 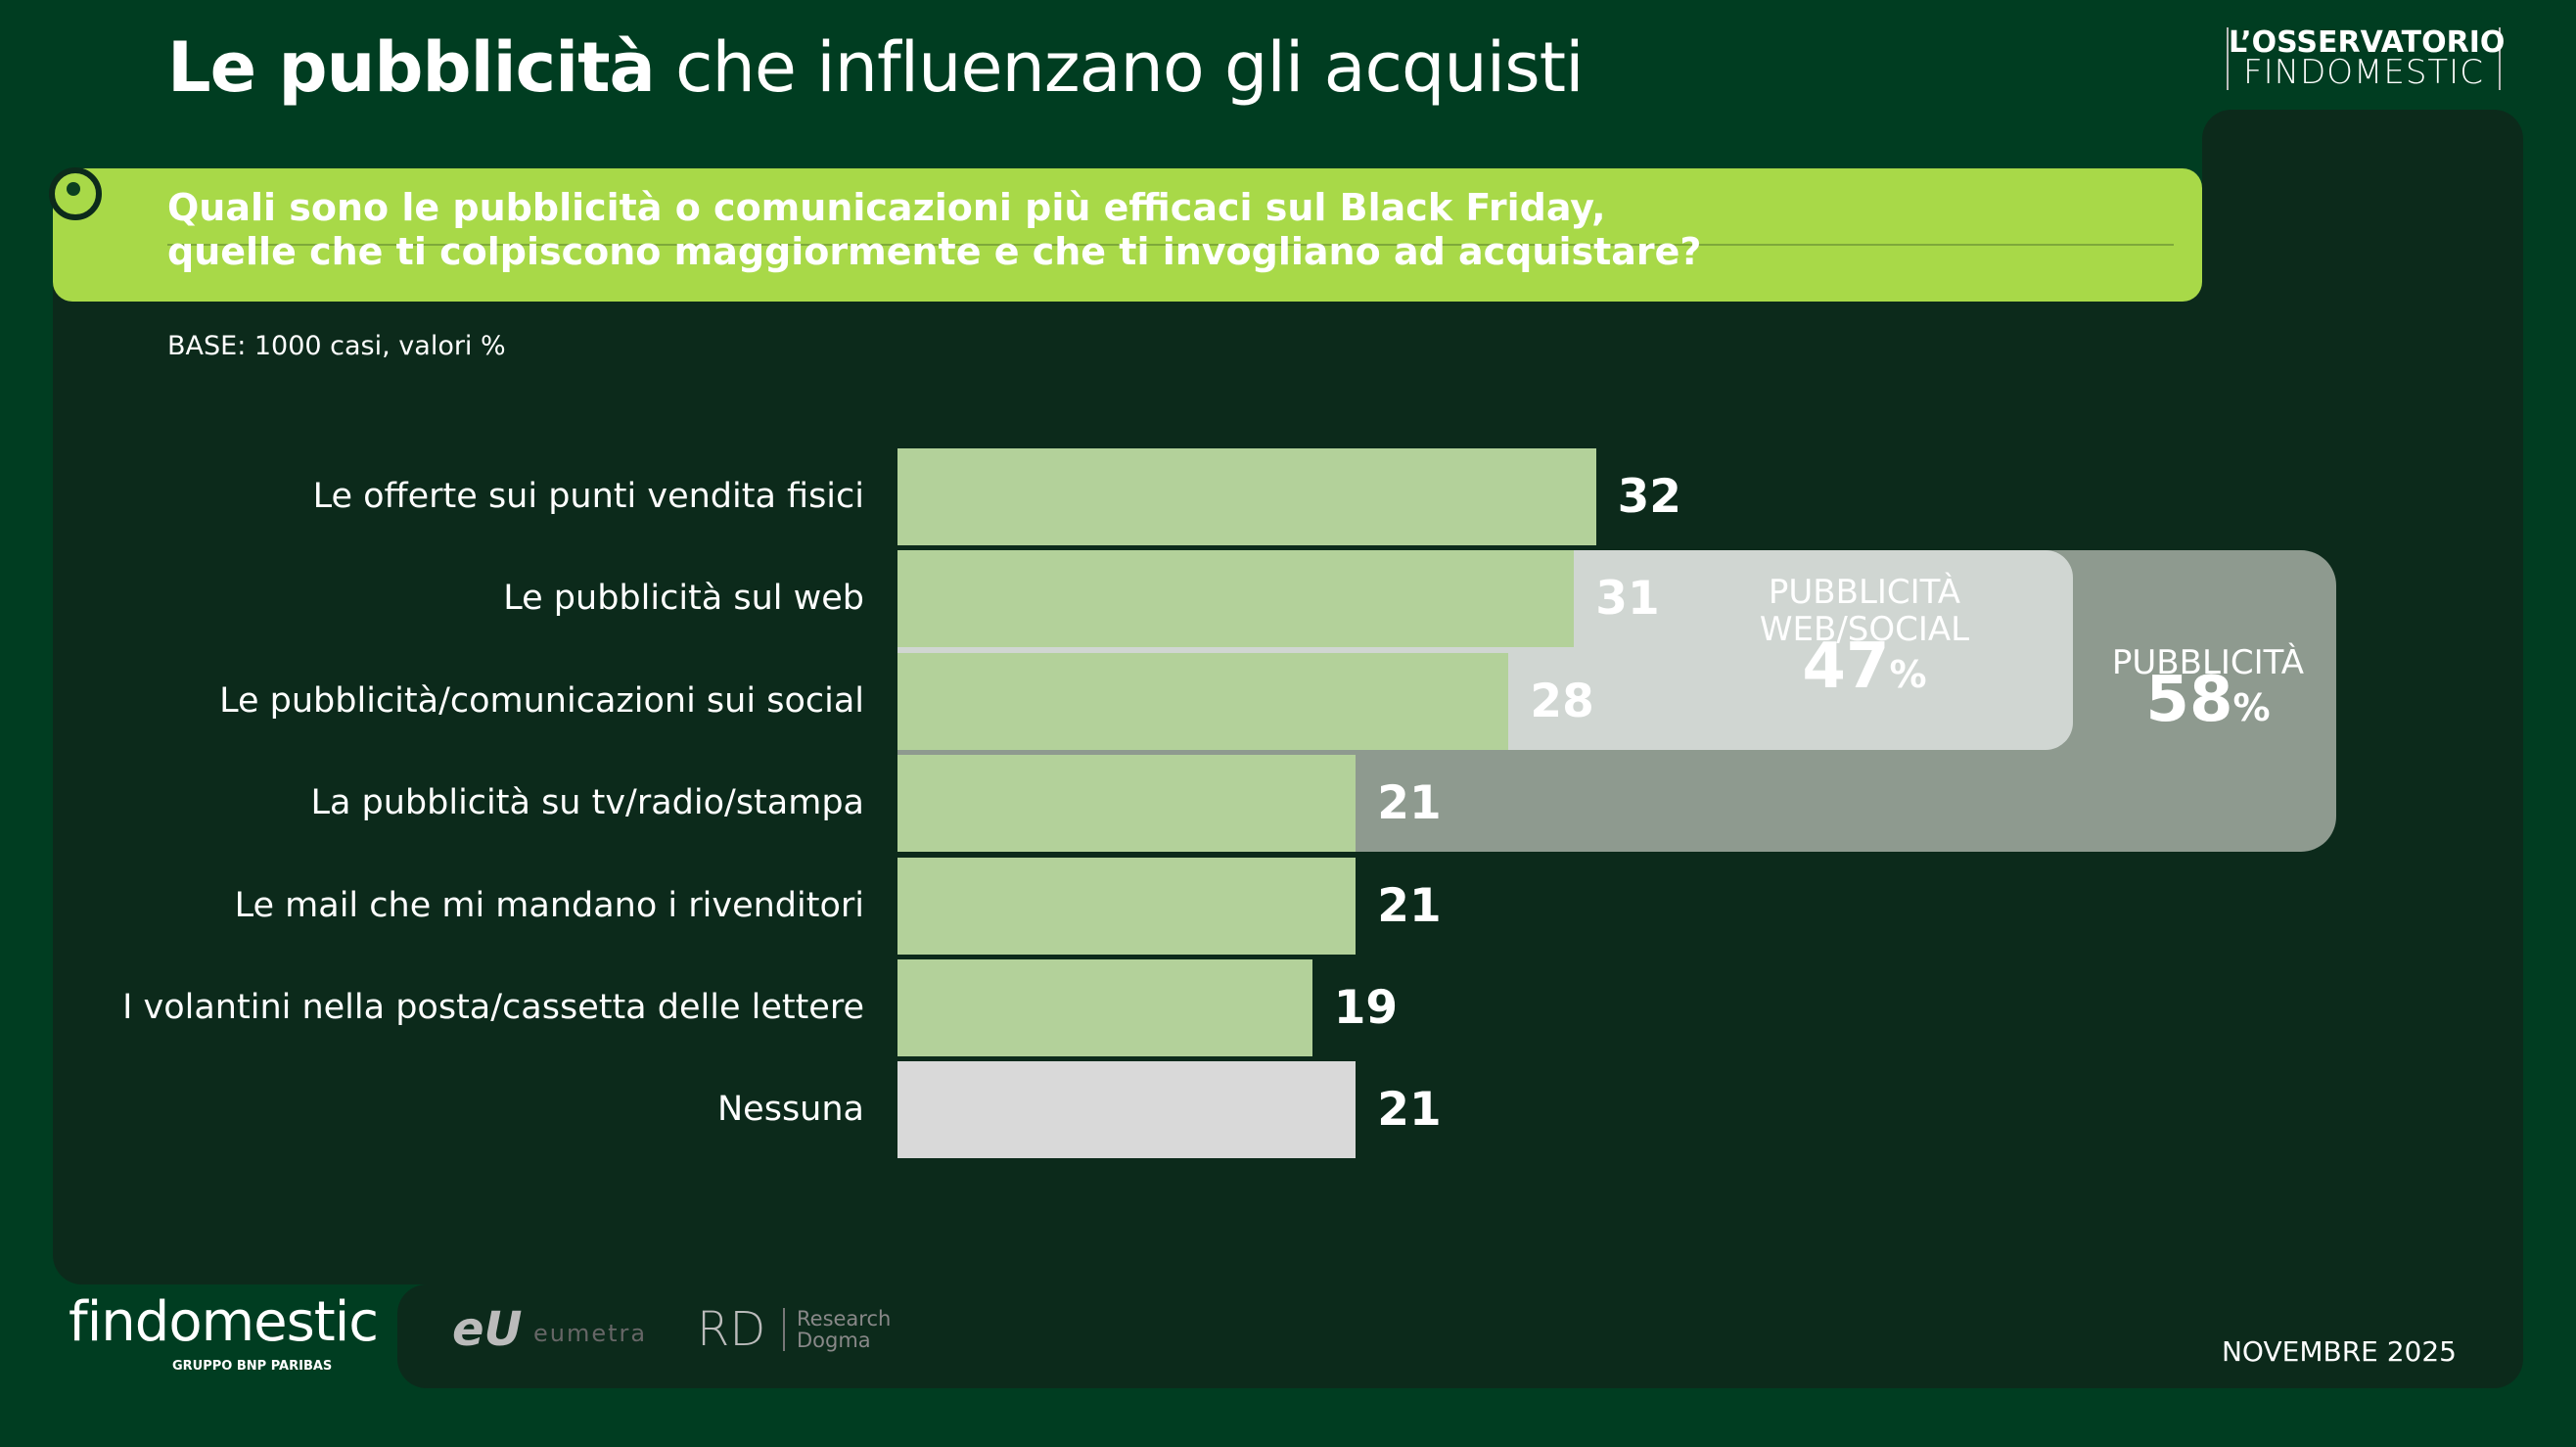 What do you see at coordinates (1864, 638) in the screenshot?
I see `group-label-web-social: PUBBLICITÀ WEB/SOCIAL 47%` at bounding box center [1864, 638].